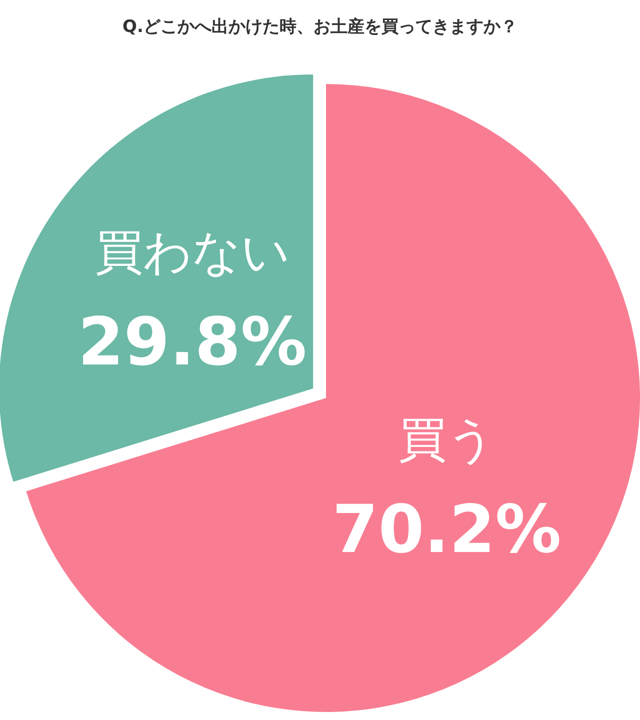  I want to click on slice-label: 買わない, so click(192, 252).